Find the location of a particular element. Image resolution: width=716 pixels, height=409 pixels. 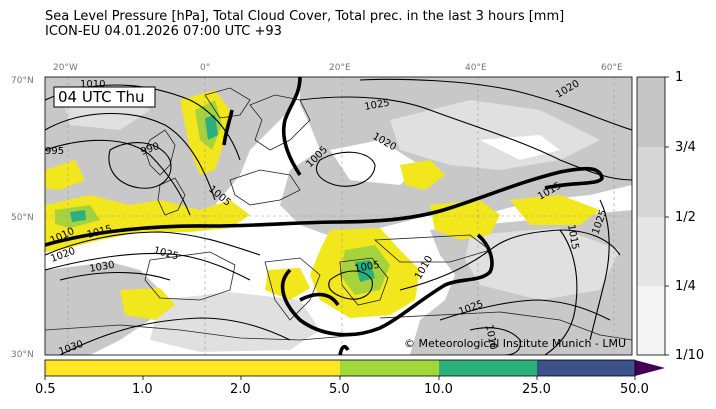

precip-bin-veryheavy is located at coordinates (586, 368).